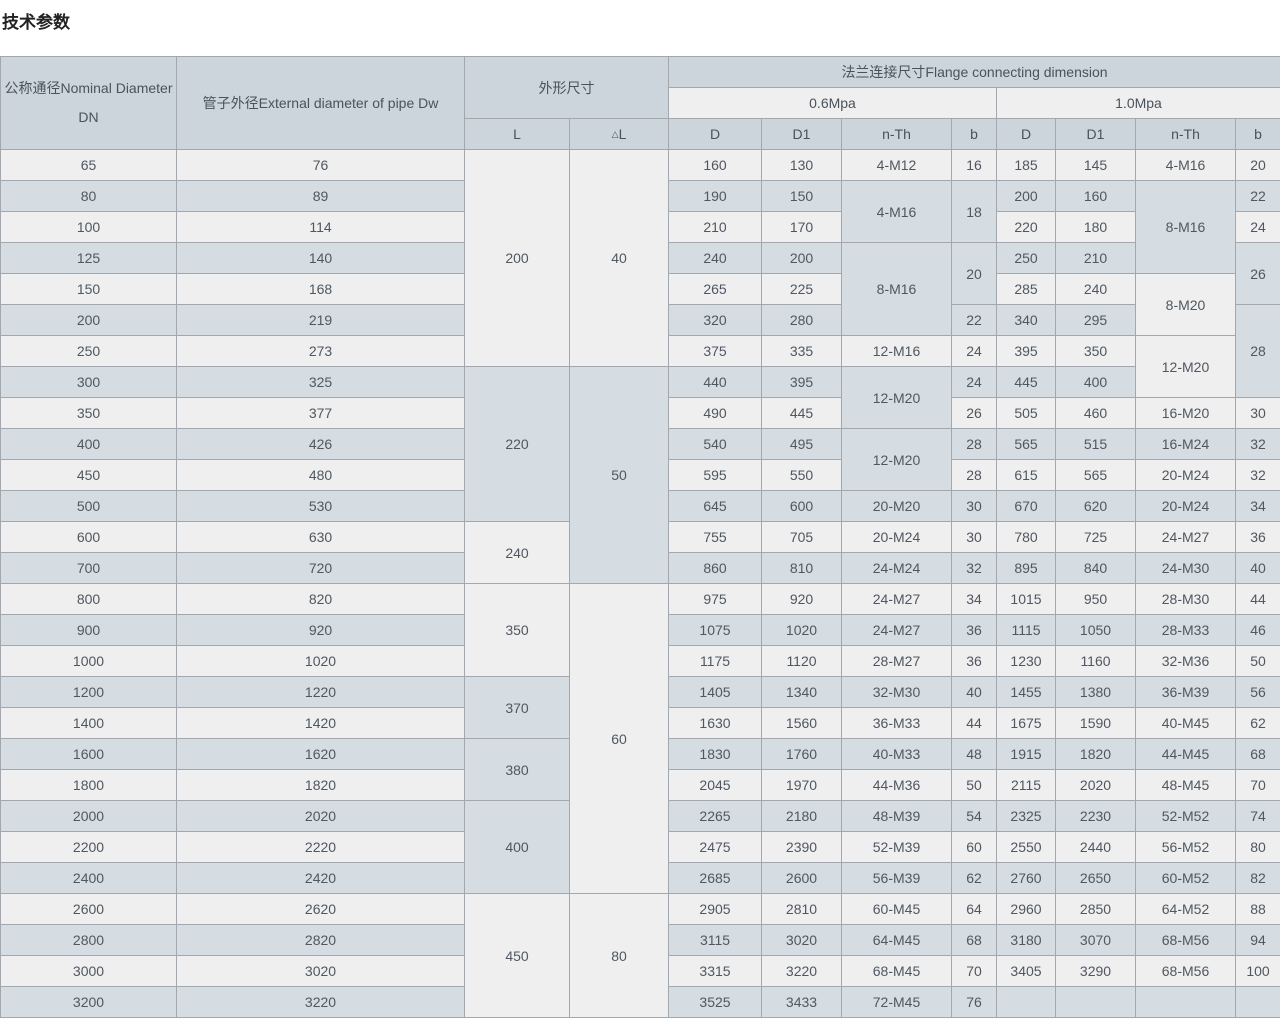 The height and width of the screenshot is (1029, 1280). Describe the element at coordinates (88, 816) in the screenshot. I see `table-cell: 2000` at that location.